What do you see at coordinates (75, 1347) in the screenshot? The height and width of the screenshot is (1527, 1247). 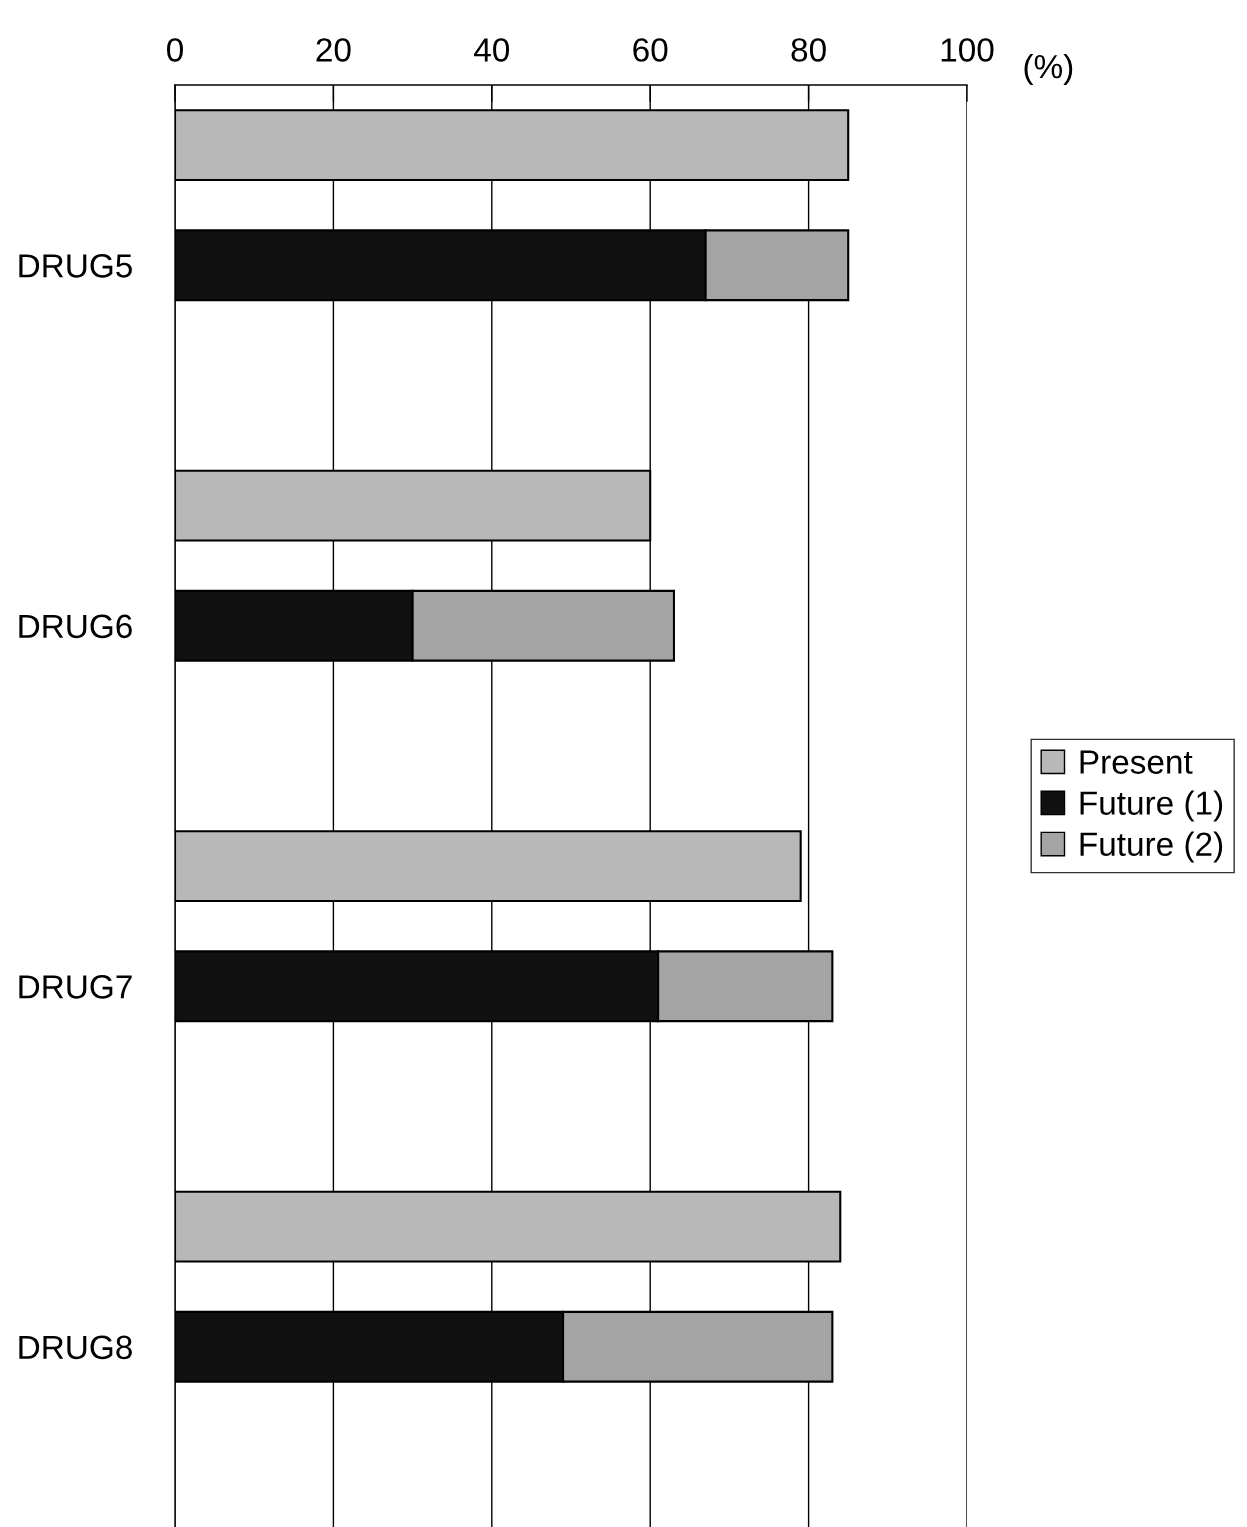 I see `y-tick-label: DRUG8` at bounding box center [75, 1347].